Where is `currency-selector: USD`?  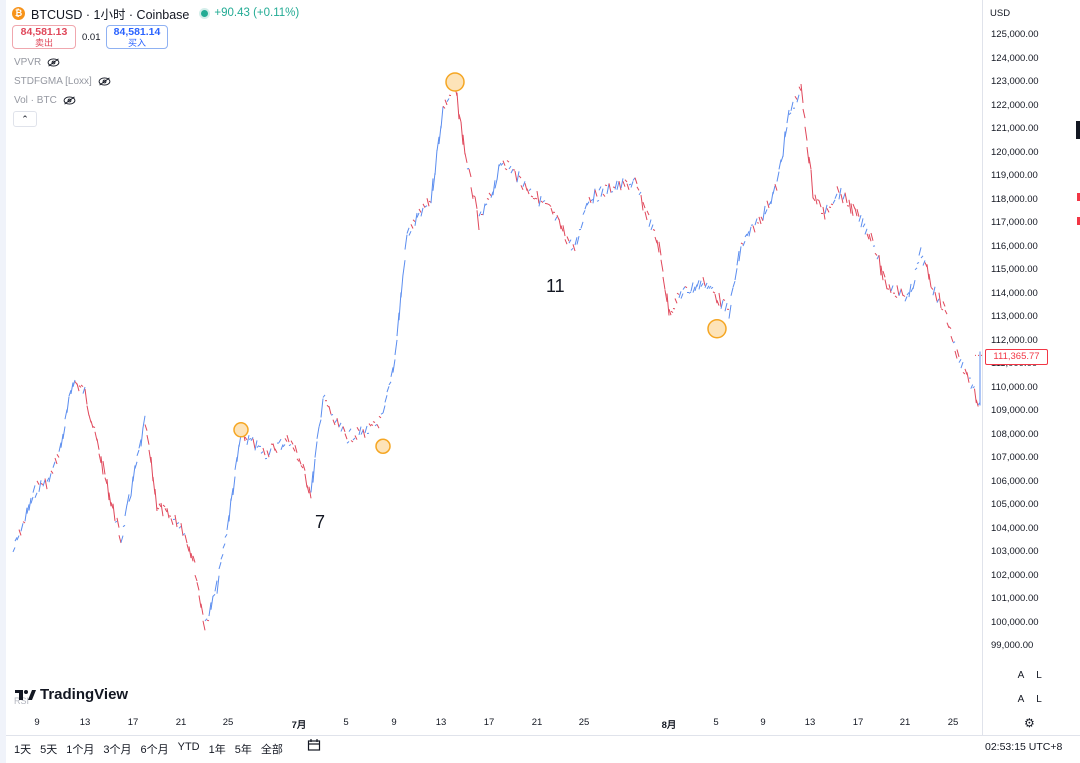 currency-selector: USD is located at coordinates (1000, 13).